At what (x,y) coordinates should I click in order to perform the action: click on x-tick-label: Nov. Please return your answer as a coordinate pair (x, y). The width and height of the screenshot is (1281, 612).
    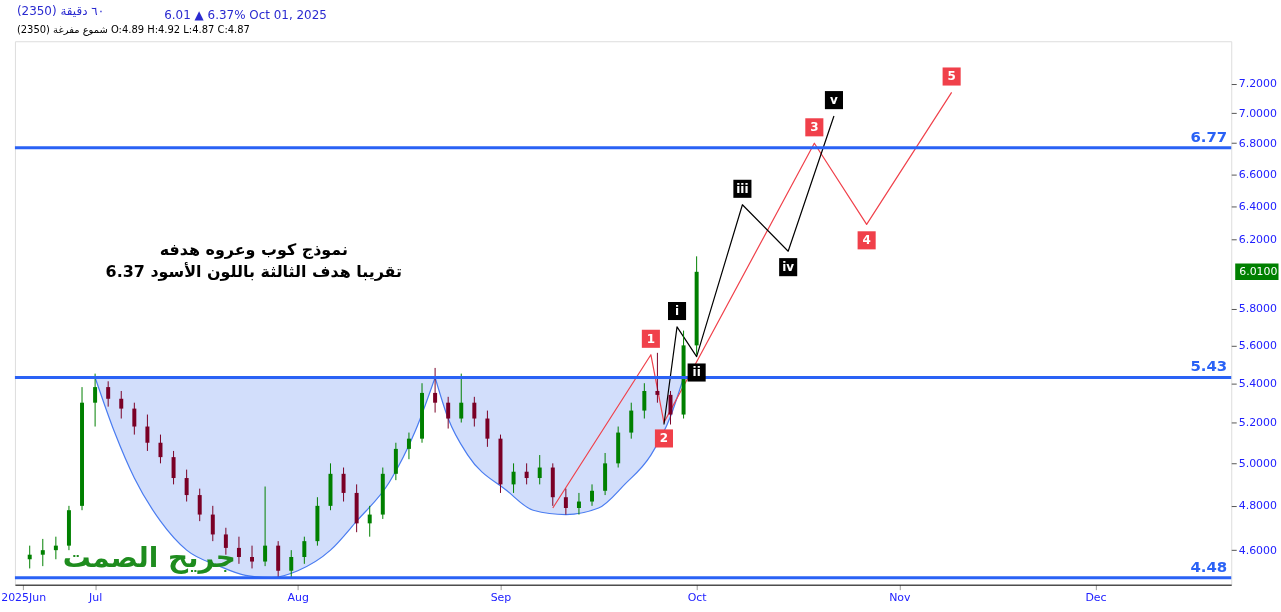
    Looking at the image, I should click on (900, 598).